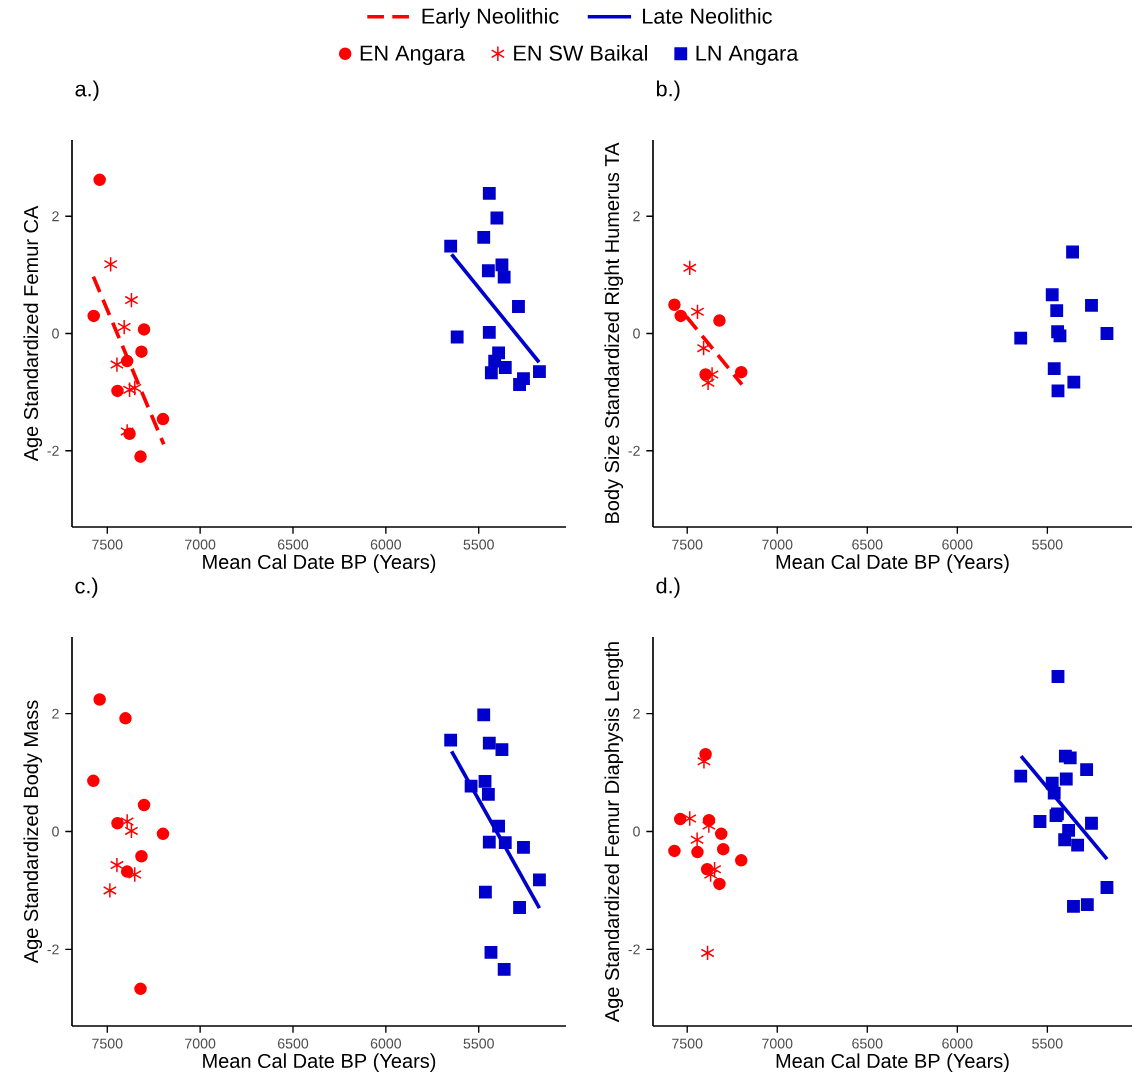 This screenshot has width=1138, height=1074. What do you see at coordinates (86, 587) in the screenshot?
I see `chart-title: c.)` at bounding box center [86, 587].